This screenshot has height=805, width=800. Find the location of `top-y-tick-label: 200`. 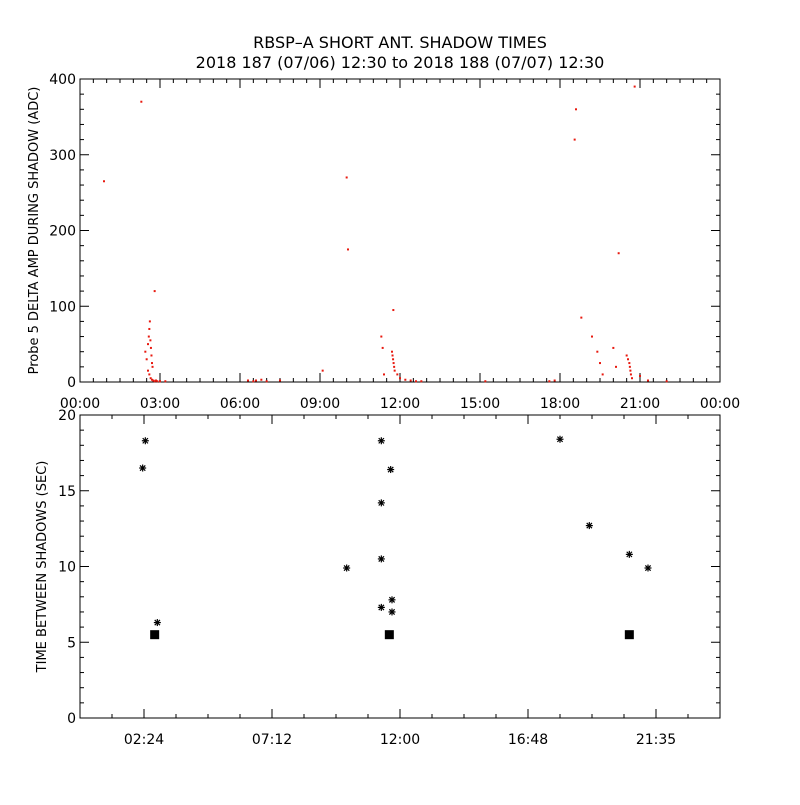

top-y-tick-label: 200 is located at coordinates (62, 232).